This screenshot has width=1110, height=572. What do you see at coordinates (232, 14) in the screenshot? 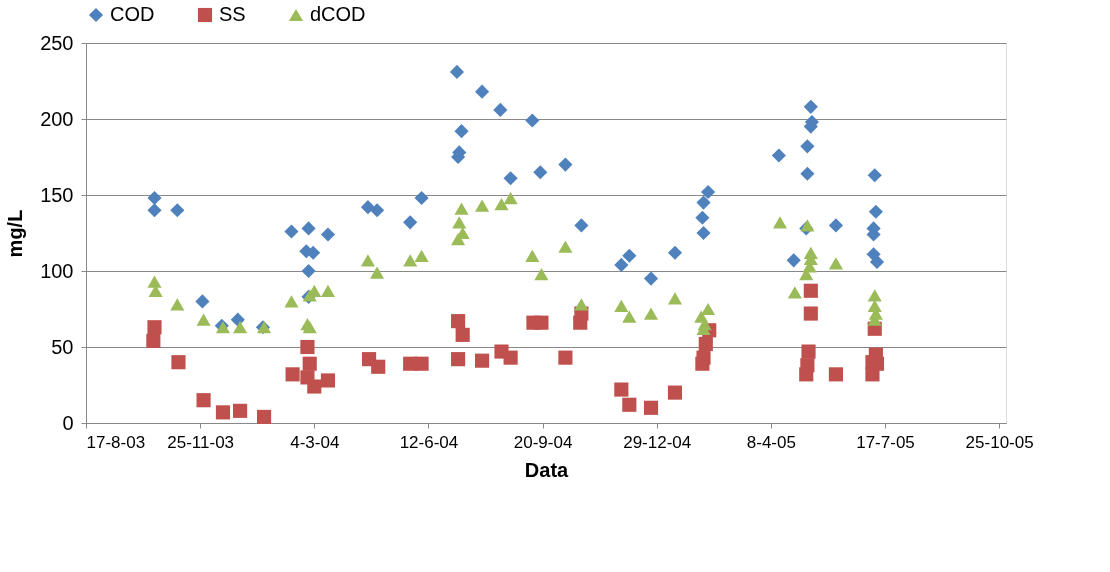
I see `legend-label: SS` at bounding box center [232, 14].